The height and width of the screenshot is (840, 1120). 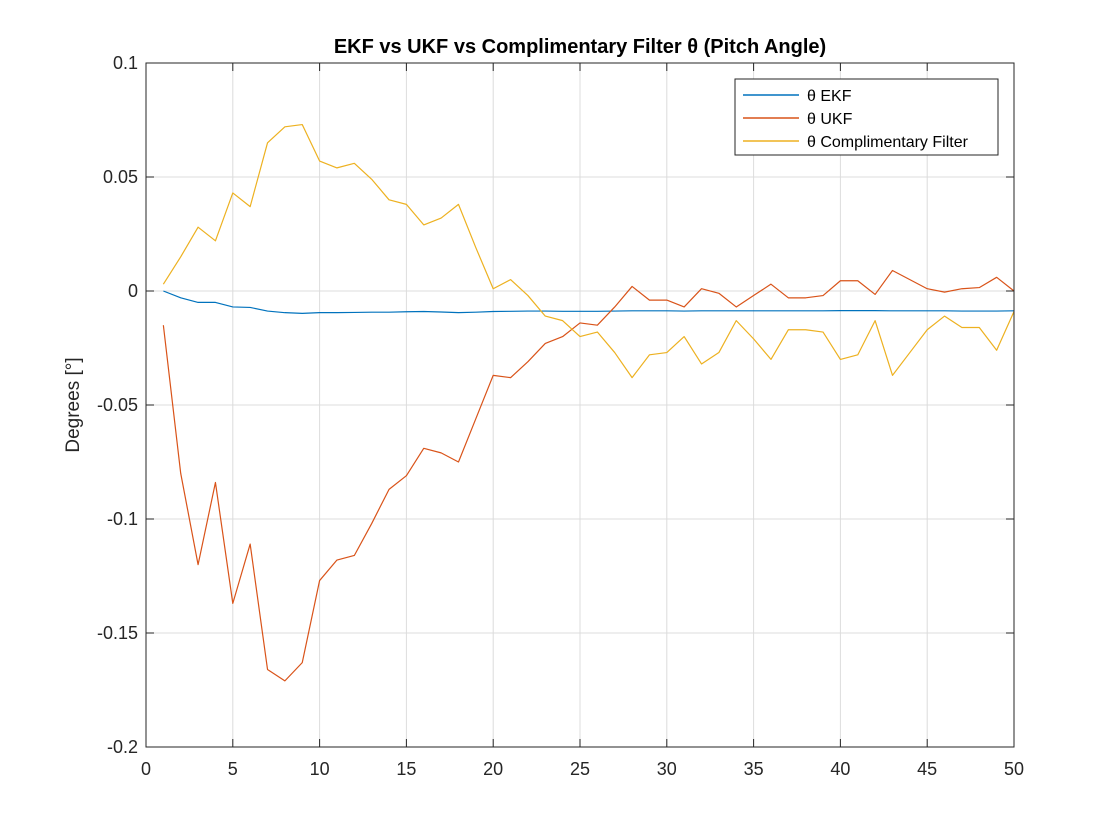 I want to click on x-tick-label: 45, so click(x=927, y=769).